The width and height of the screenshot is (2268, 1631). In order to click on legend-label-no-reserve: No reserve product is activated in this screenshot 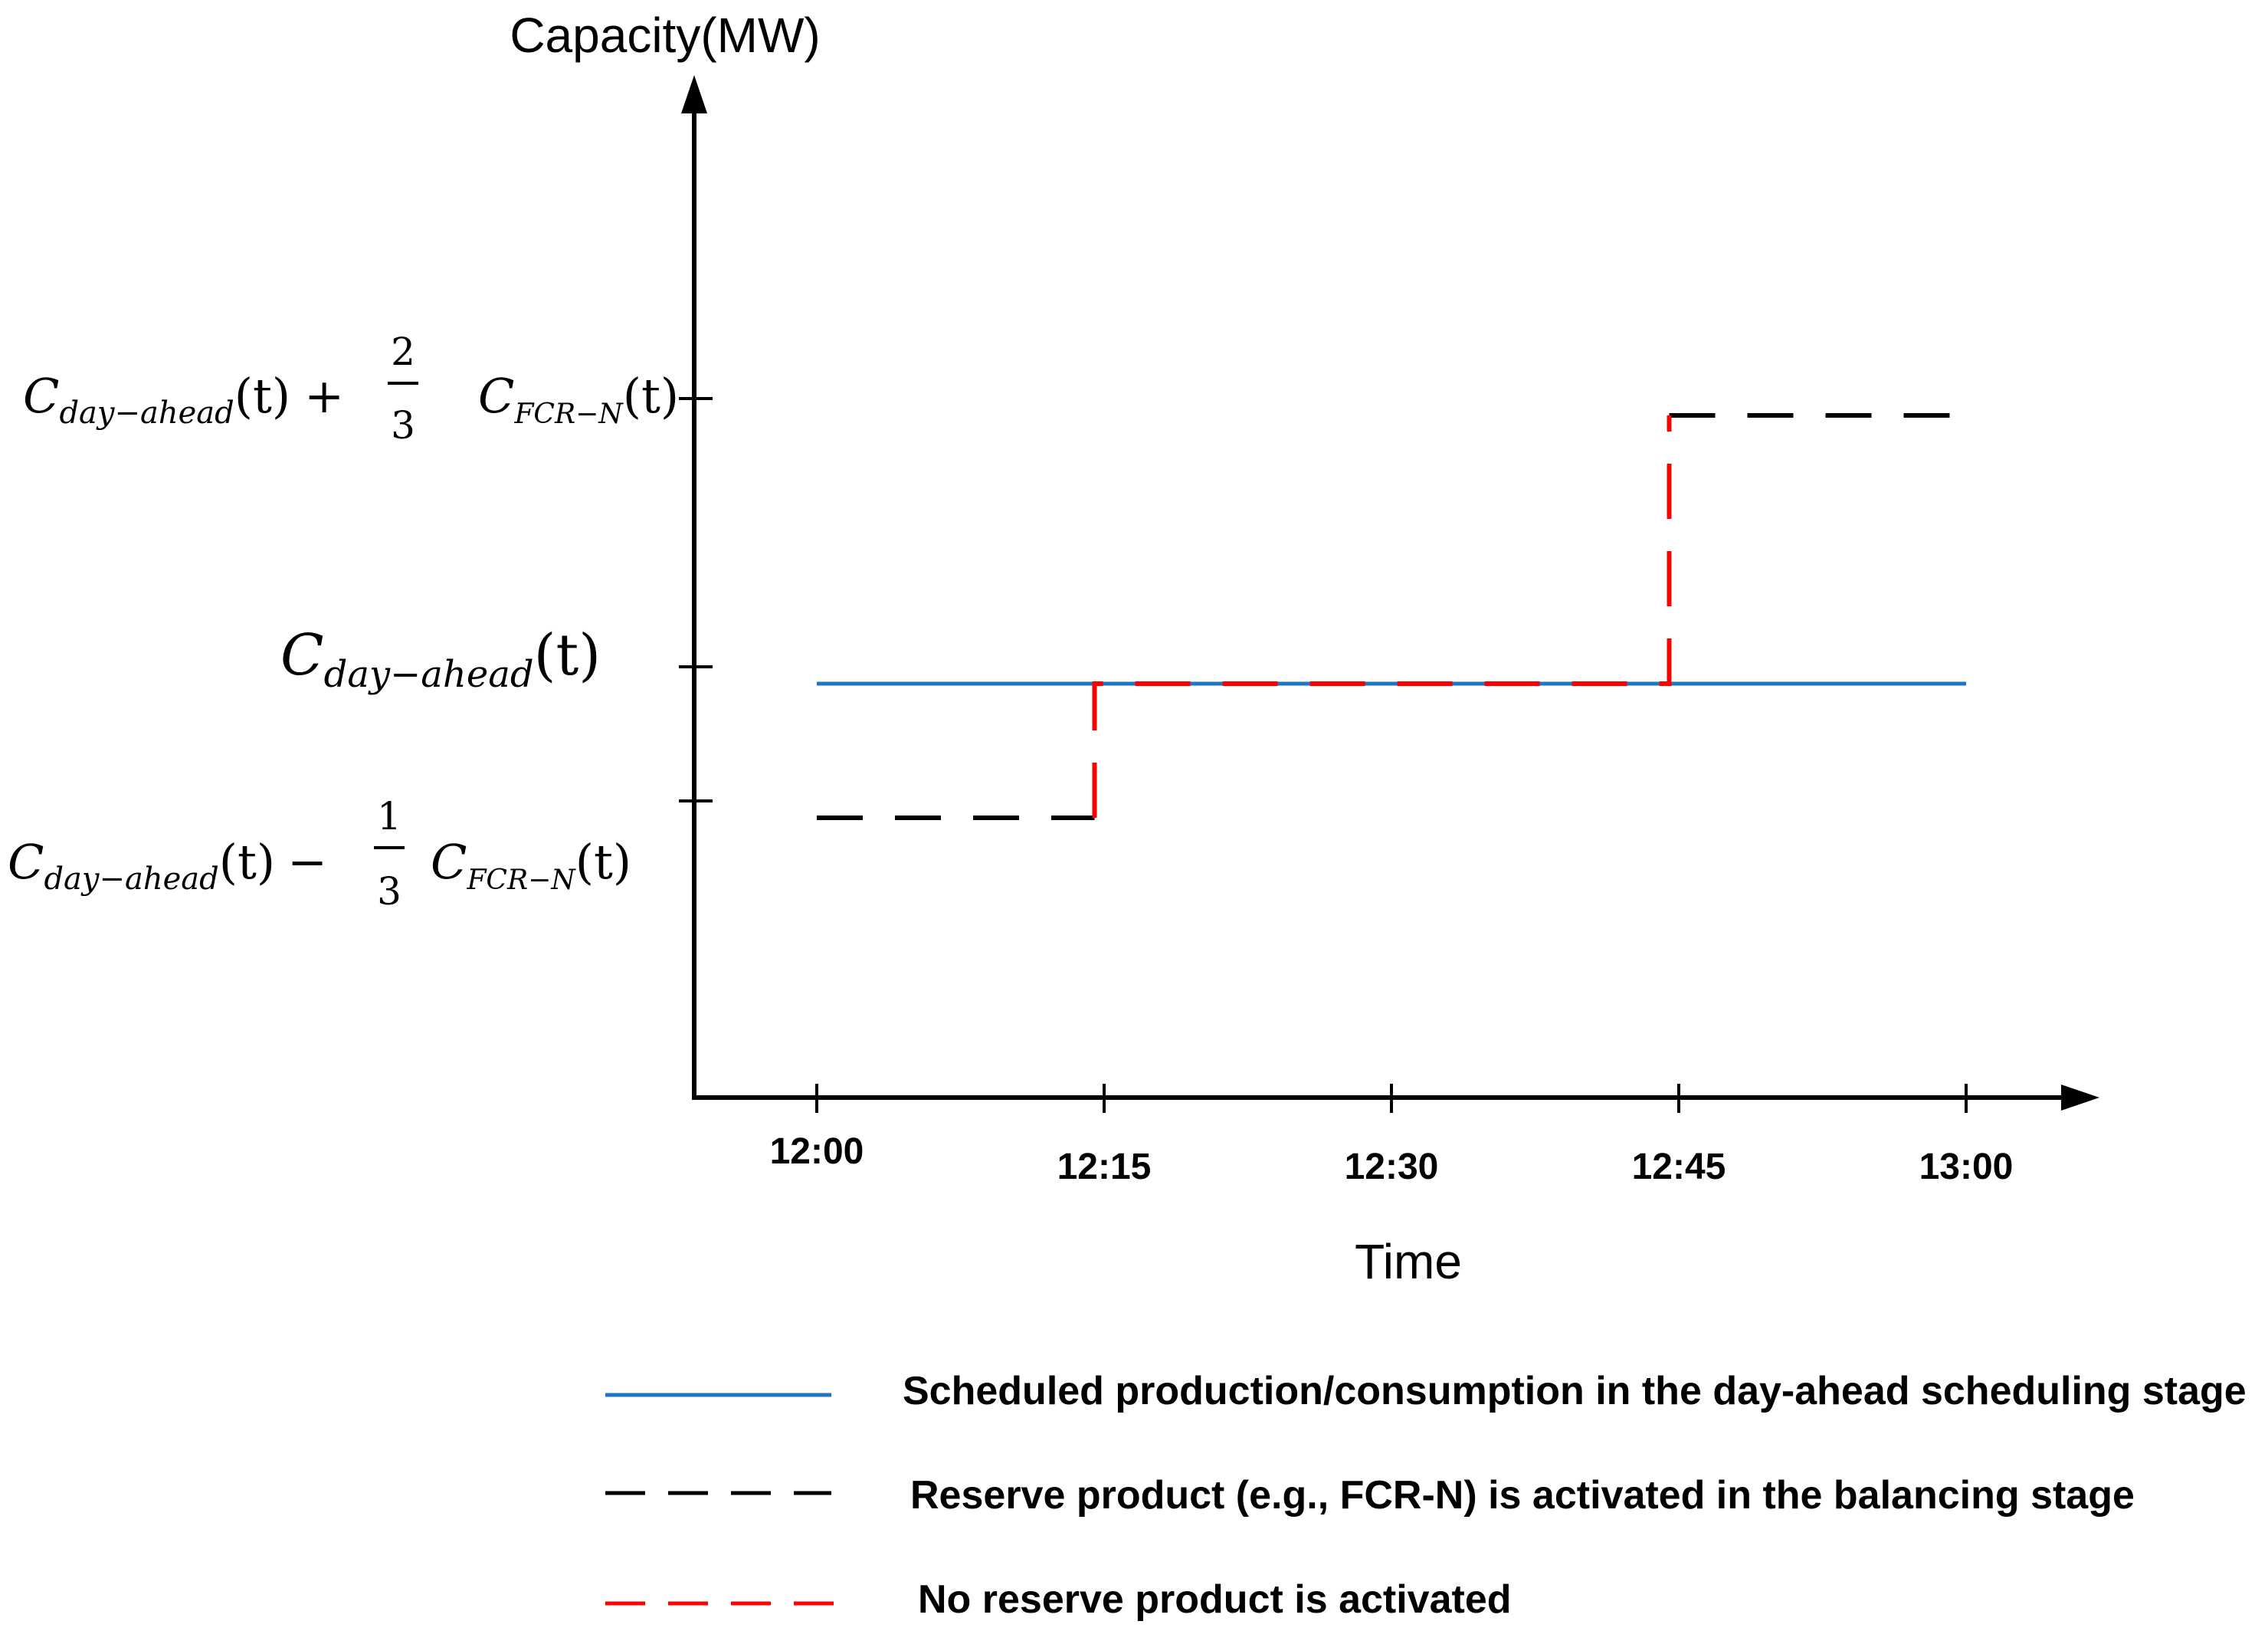, I will do `click(1215, 1599)`.